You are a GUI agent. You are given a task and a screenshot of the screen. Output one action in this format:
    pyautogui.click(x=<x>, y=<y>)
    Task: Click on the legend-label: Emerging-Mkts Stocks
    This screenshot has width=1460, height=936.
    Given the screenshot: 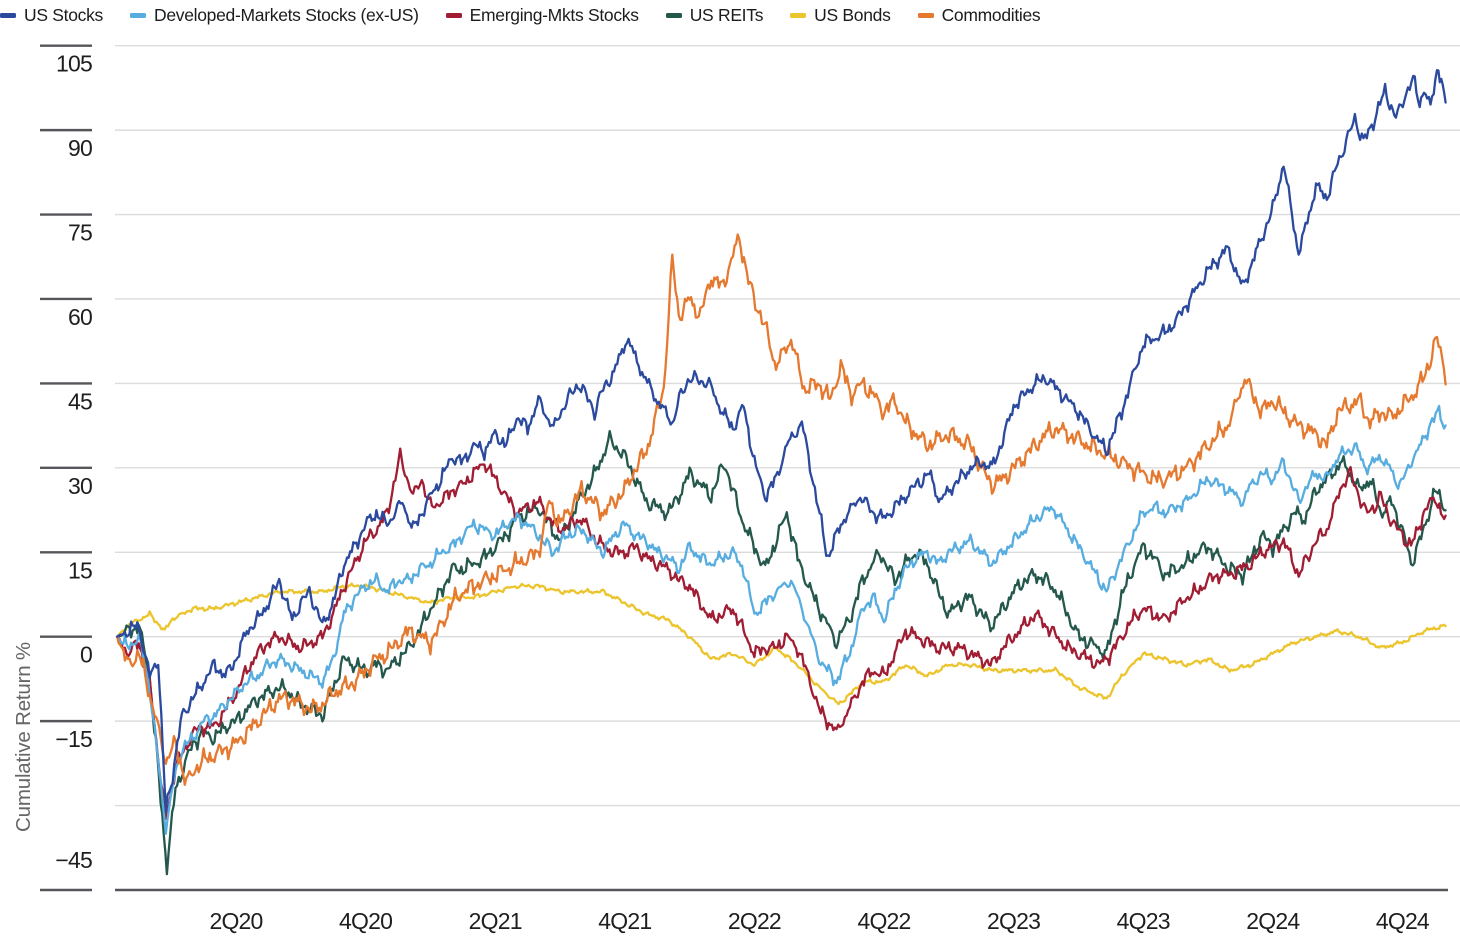 What is the action you would take?
    pyautogui.click(x=554, y=15)
    